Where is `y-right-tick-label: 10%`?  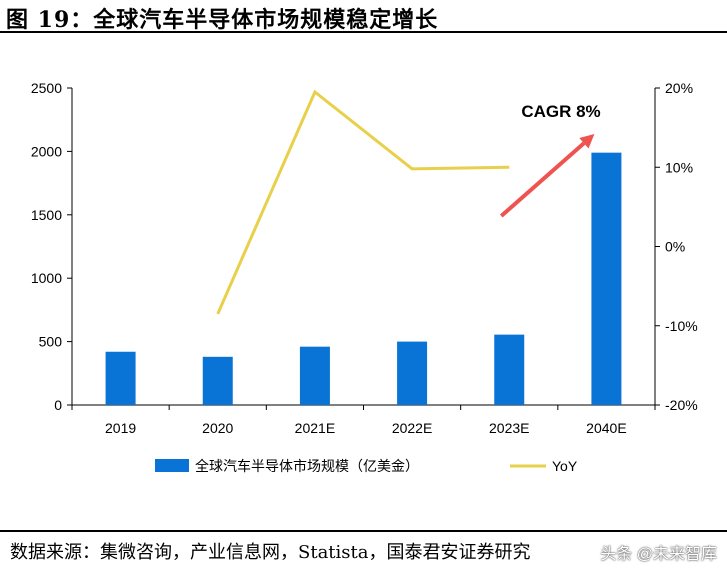 y-right-tick-label: 10% is located at coordinates (679, 167).